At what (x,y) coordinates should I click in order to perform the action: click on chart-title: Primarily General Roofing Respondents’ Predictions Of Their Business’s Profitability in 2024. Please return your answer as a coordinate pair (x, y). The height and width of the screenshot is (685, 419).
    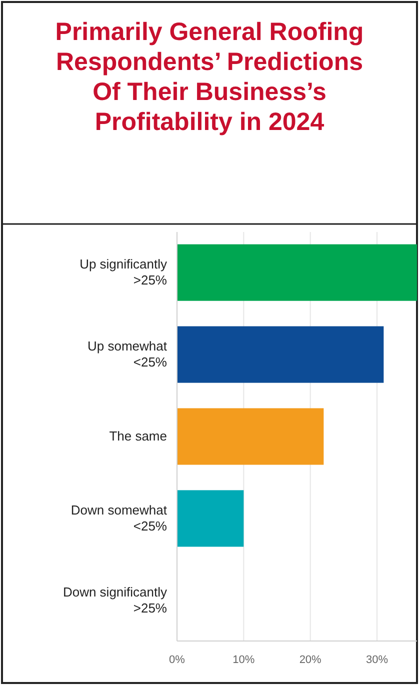
    Looking at the image, I should click on (209, 77).